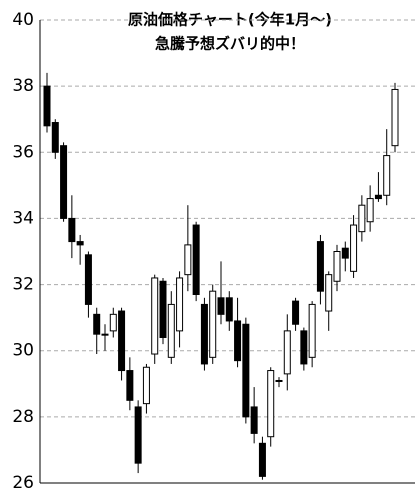 The width and height of the screenshot is (419, 502). What do you see at coordinates (23, 285) in the screenshot?
I see `y-tick-label: 32` at bounding box center [23, 285].